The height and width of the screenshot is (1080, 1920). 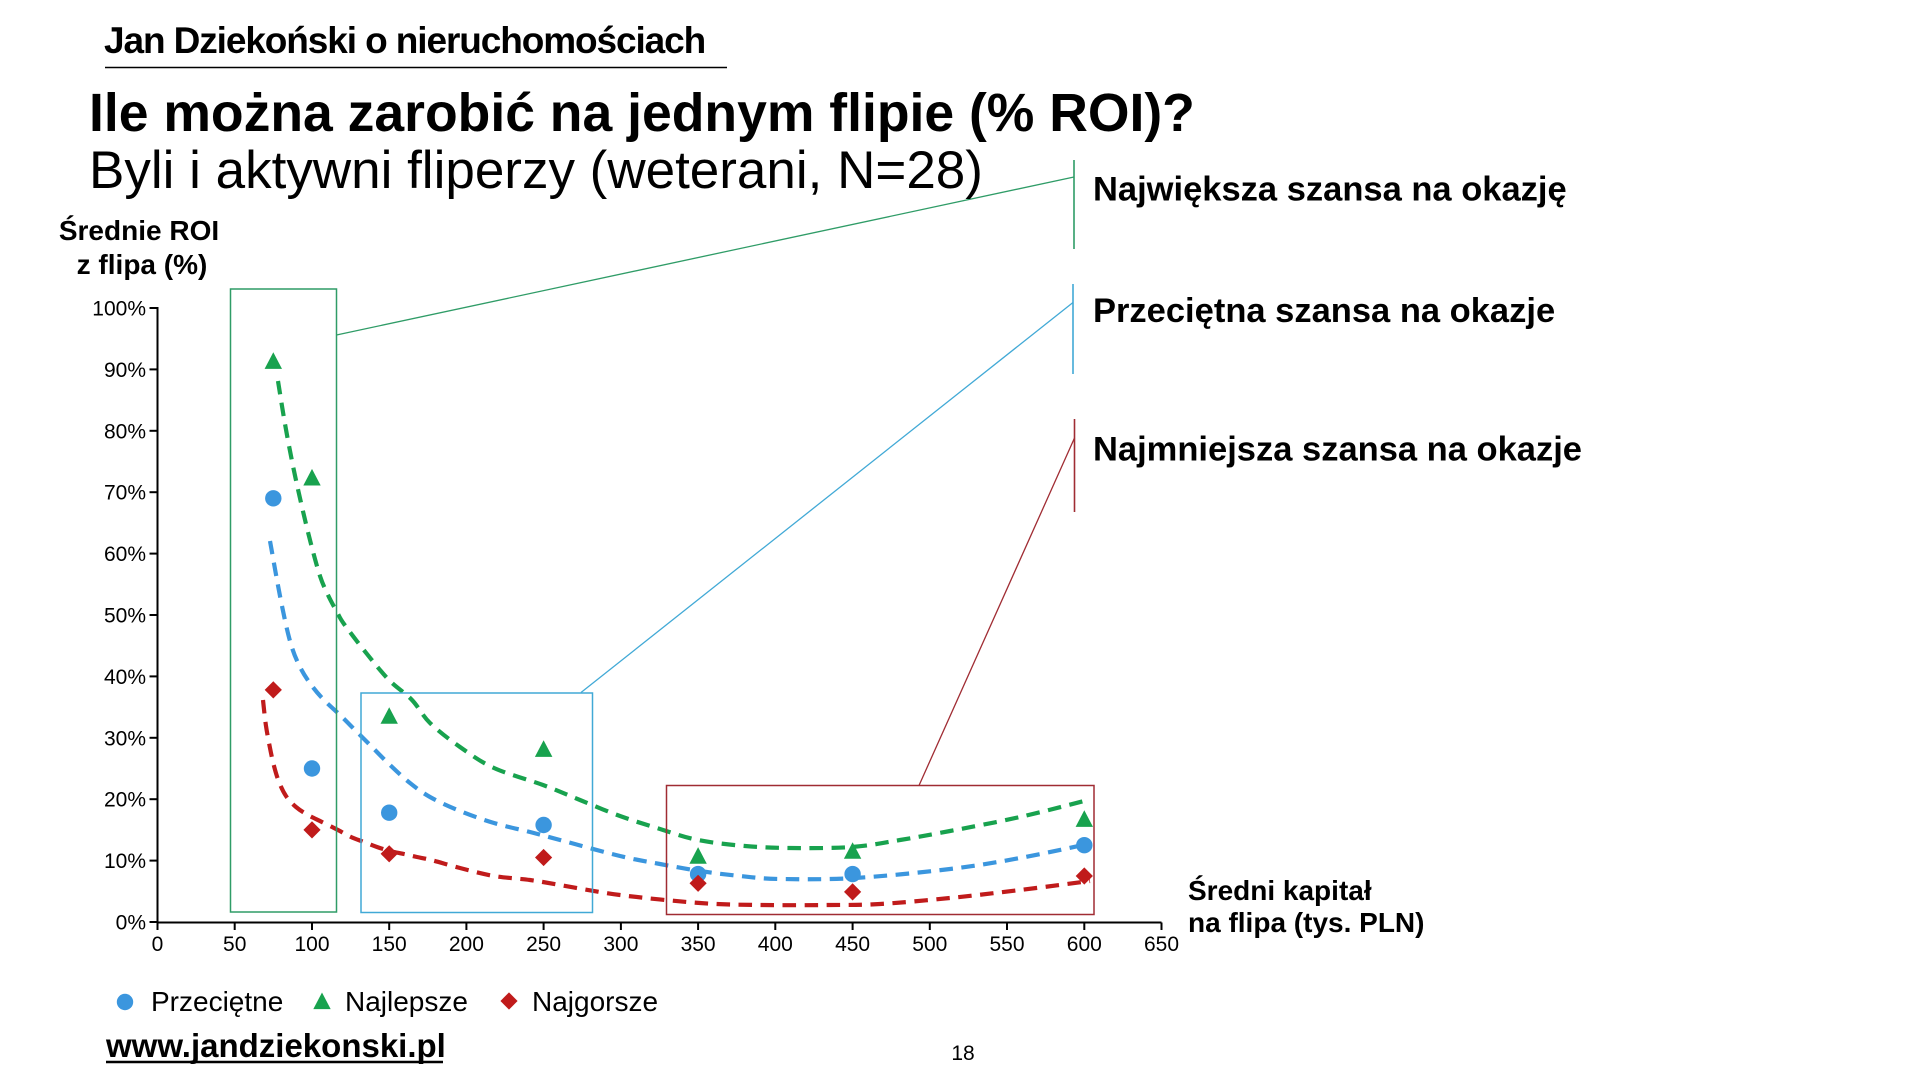 I want to click on svg-text: 90%, so click(x=125, y=370).